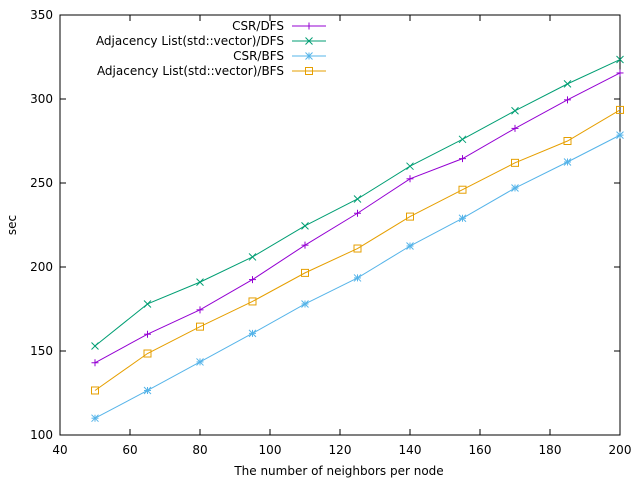 The width and height of the screenshot is (640, 480). What do you see at coordinates (41, 267) in the screenshot?
I see `y-tick-label: 200` at bounding box center [41, 267].